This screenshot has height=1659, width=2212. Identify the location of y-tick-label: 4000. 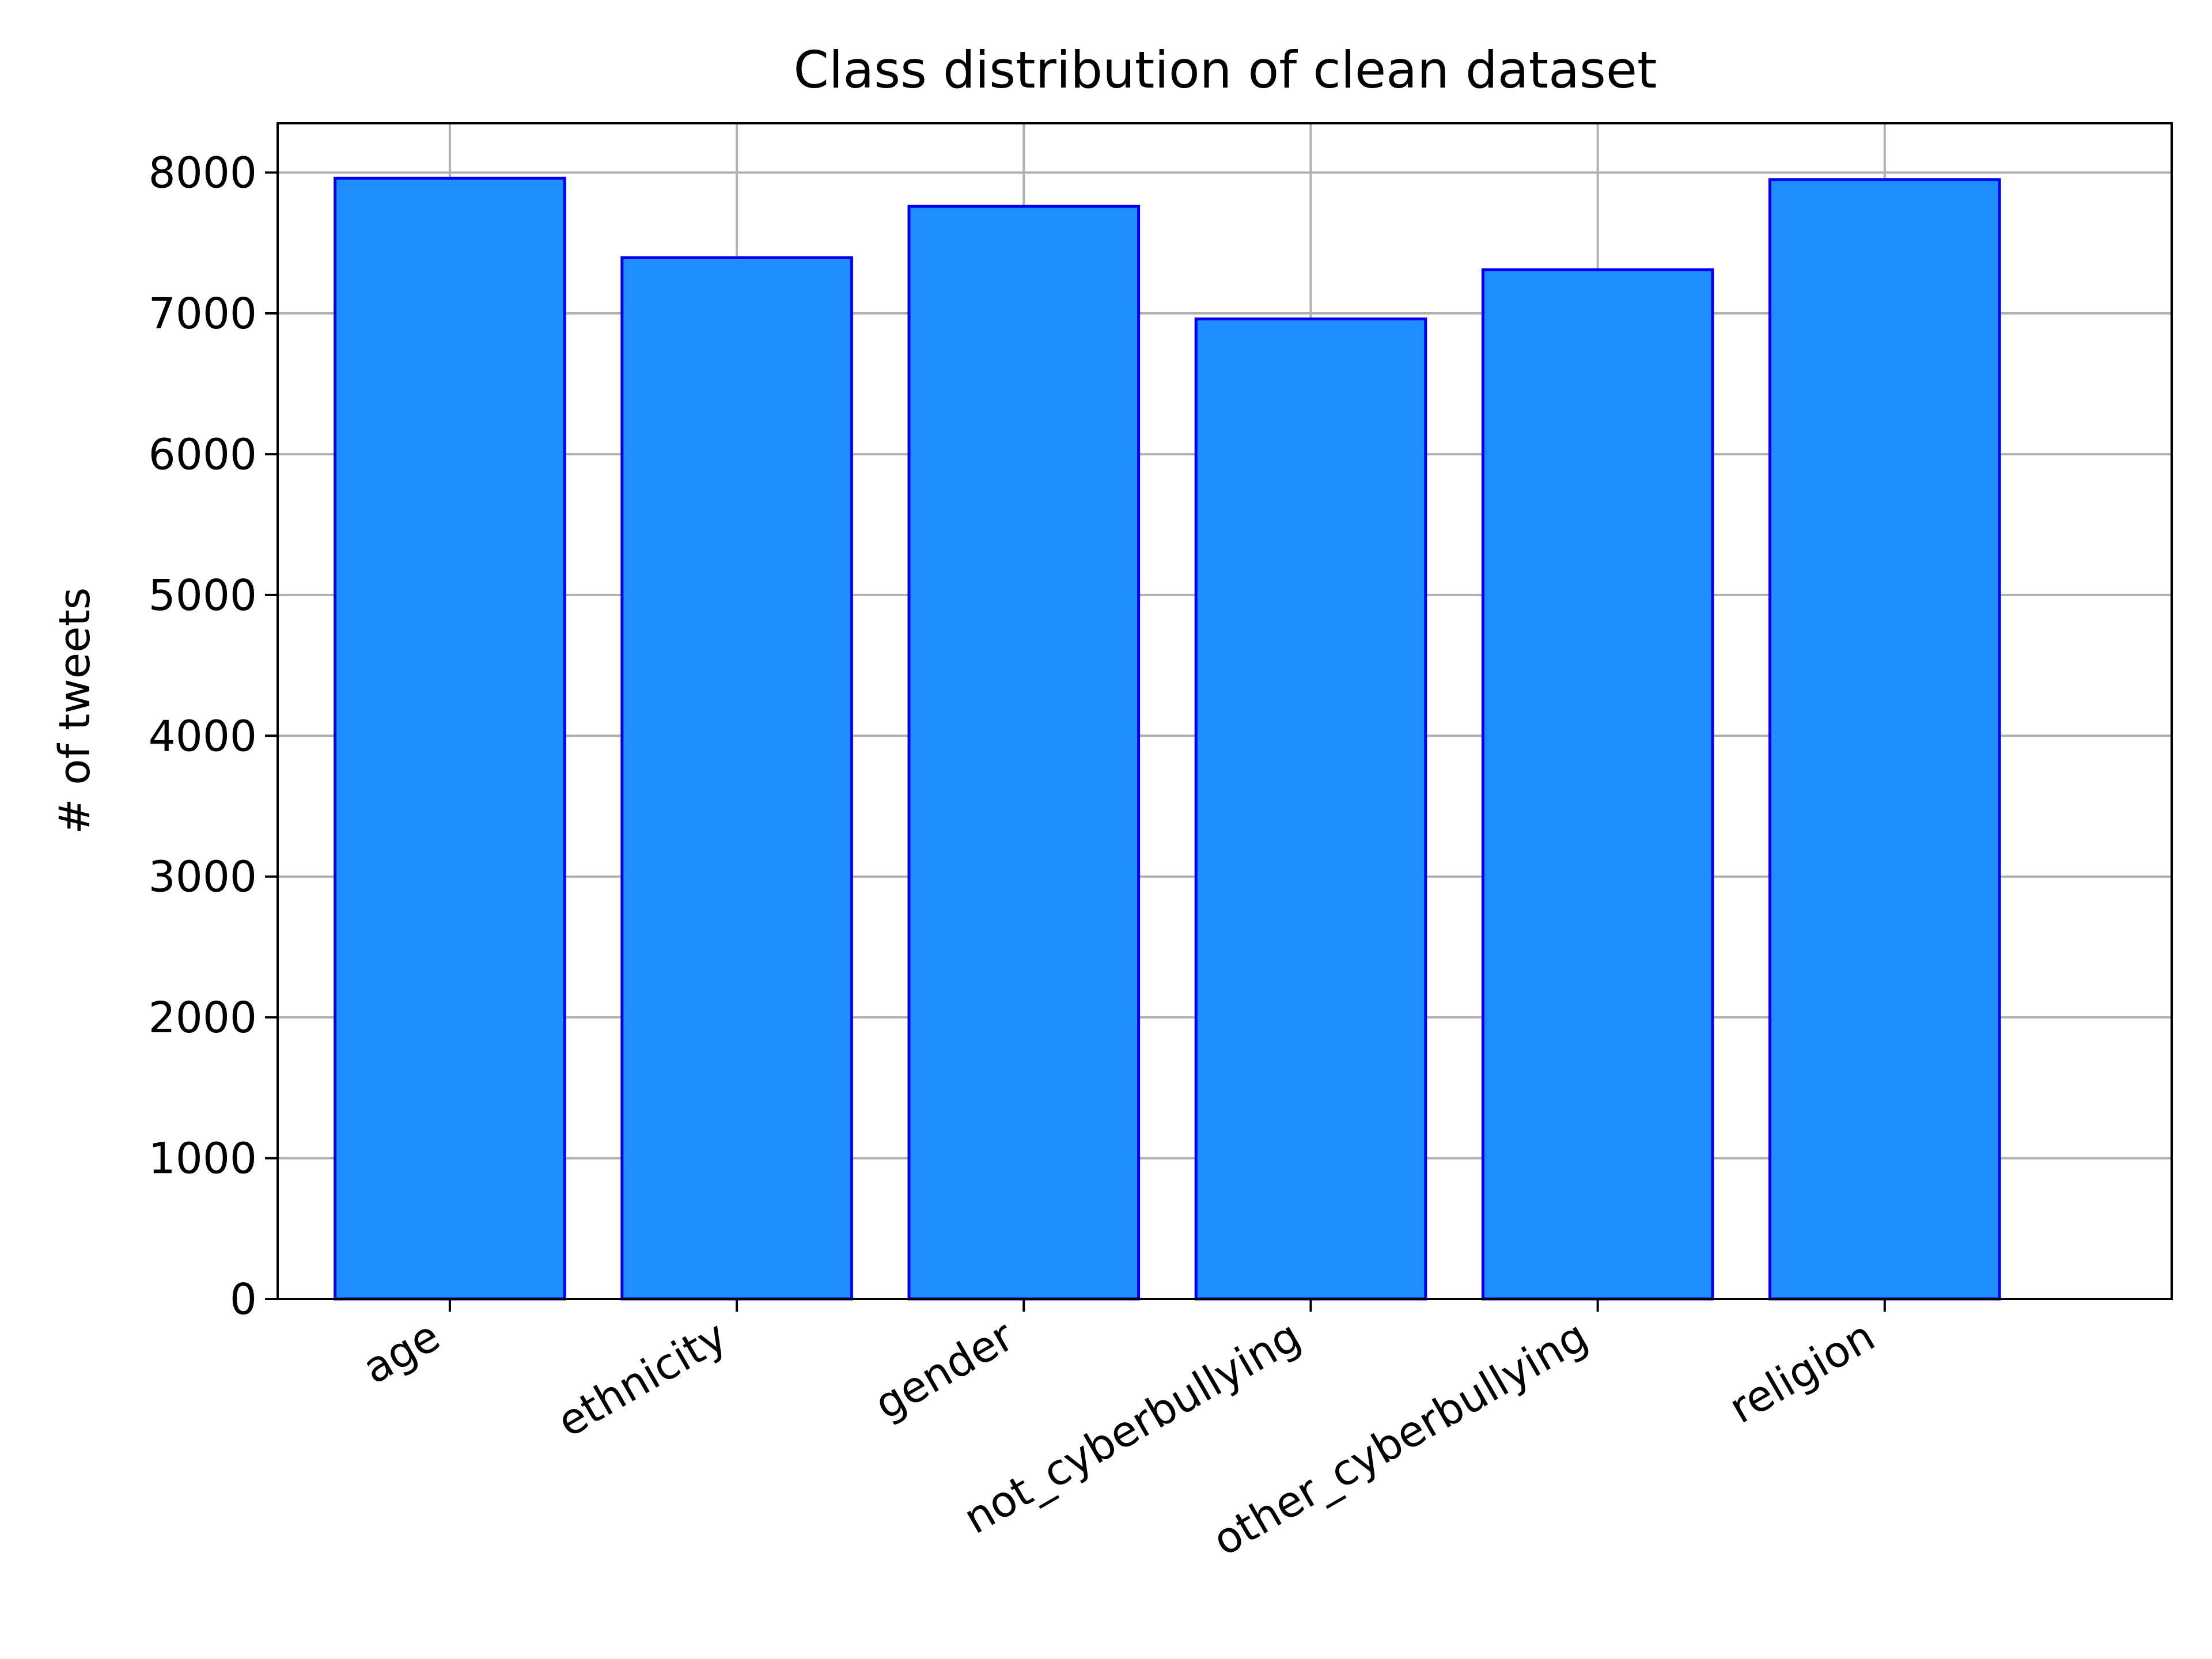
(203, 736).